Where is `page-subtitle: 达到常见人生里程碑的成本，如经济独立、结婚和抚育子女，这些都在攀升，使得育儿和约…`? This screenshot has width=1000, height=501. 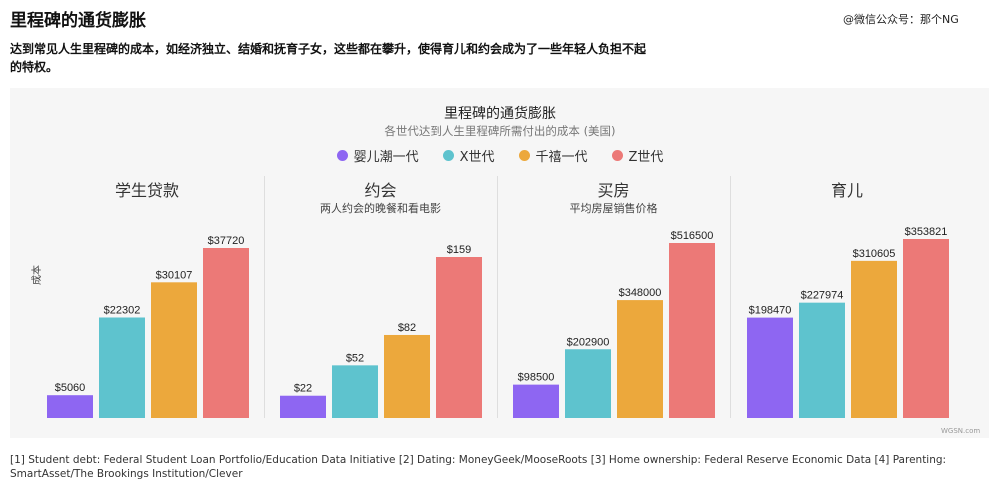
page-subtitle: 达到常见人生里程碑的成本，如经济独立、结婚和抚育子女，这些都在攀升，使得育儿和约… is located at coordinates (328, 58).